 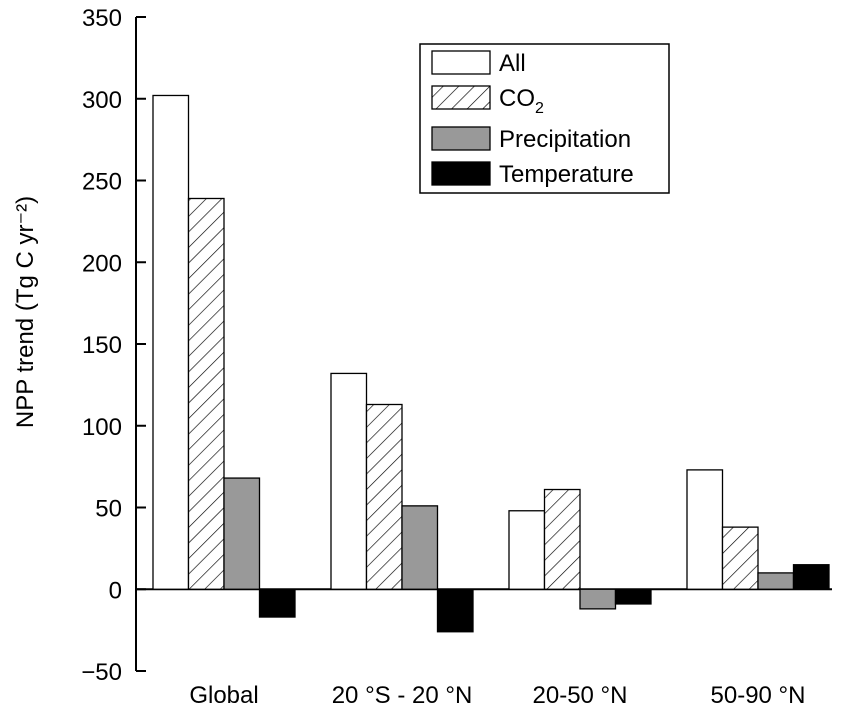 I want to click on bar-temperature-20-s-20-n, so click(x=455, y=610).